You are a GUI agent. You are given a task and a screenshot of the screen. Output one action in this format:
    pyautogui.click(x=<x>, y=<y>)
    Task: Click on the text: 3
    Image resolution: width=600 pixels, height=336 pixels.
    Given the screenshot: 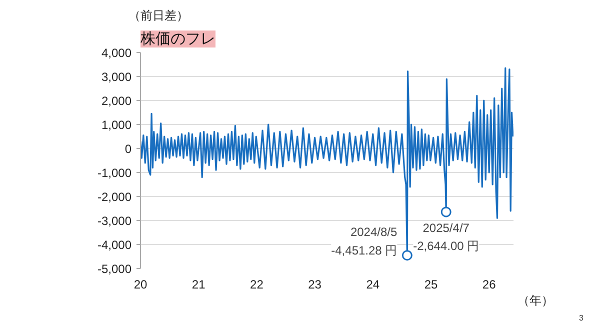 What is the action you would take?
    pyautogui.click(x=581, y=318)
    